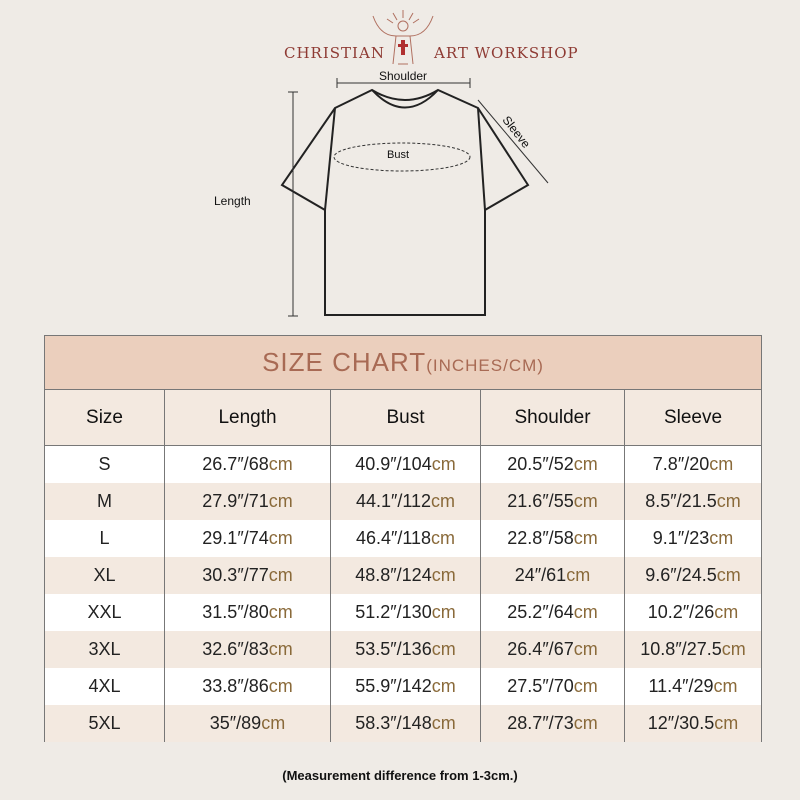  What do you see at coordinates (506, 53) in the screenshot?
I see `brand-name-right: ART WORKSHOP` at bounding box center [506, 53].